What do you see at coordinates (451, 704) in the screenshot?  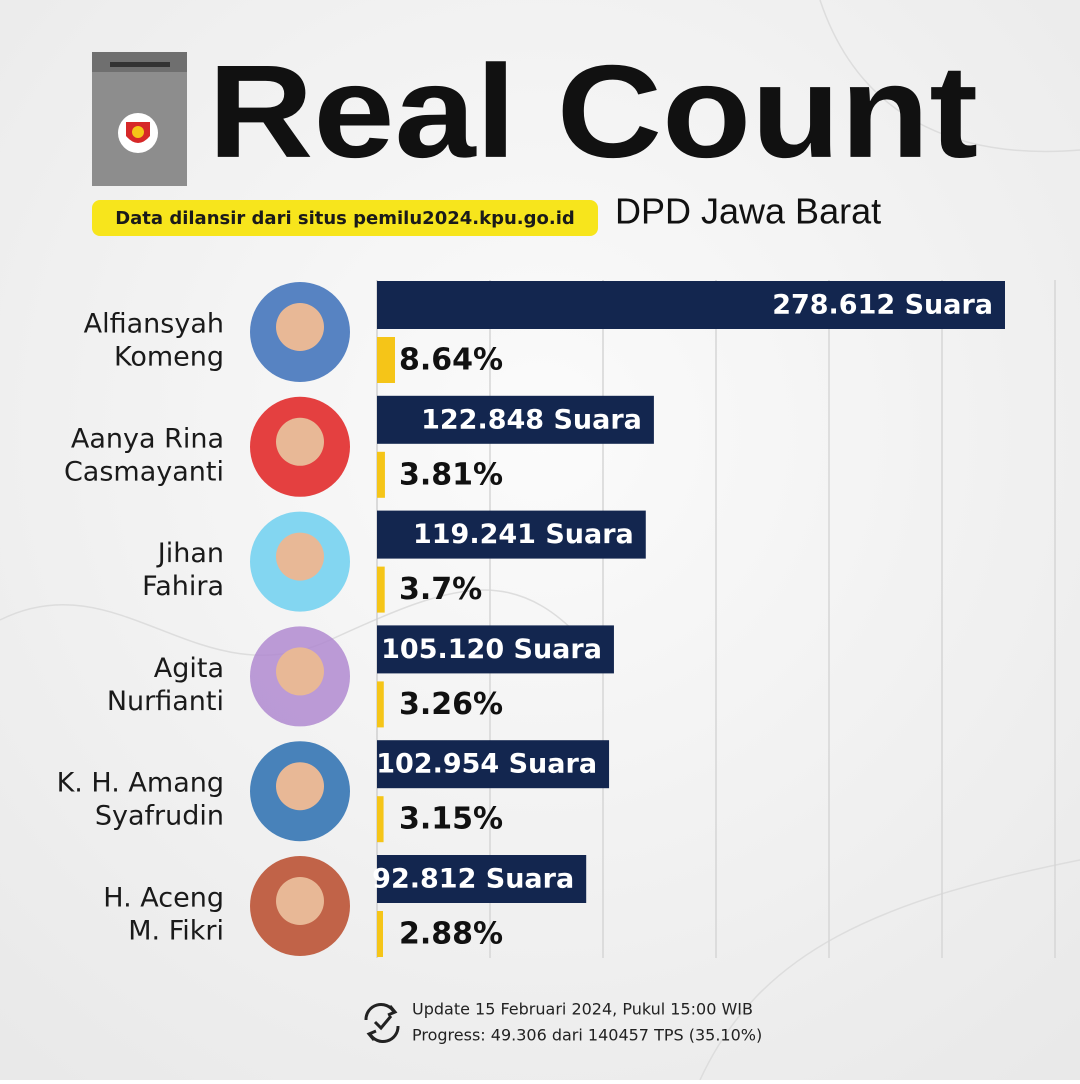 I see `percent-label: 3.26%` at bounding box center [451, 704].